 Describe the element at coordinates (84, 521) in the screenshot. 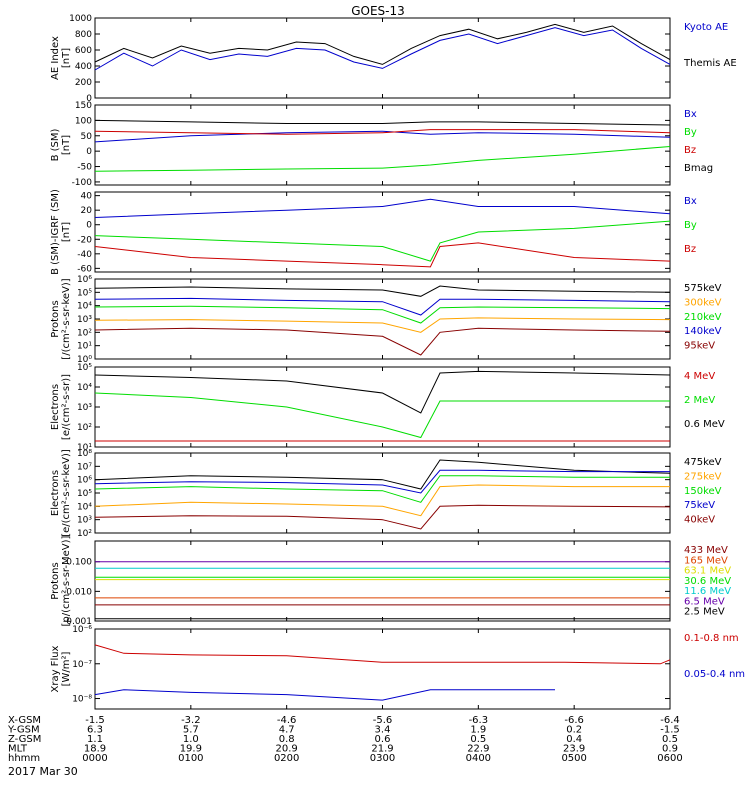

I see `y-tick-label: 10³` at that location.